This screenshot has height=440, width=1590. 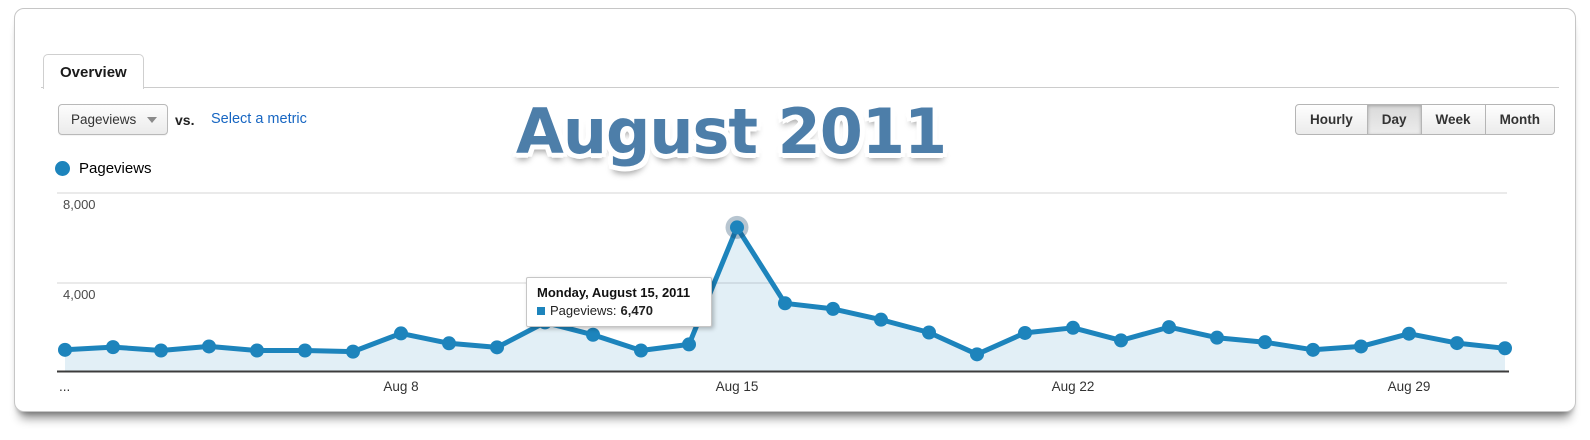 I want to click on data-point-tooltip: Monday, August 15, 2011 Pageviews: 6,470, so click(x=619, y=302).